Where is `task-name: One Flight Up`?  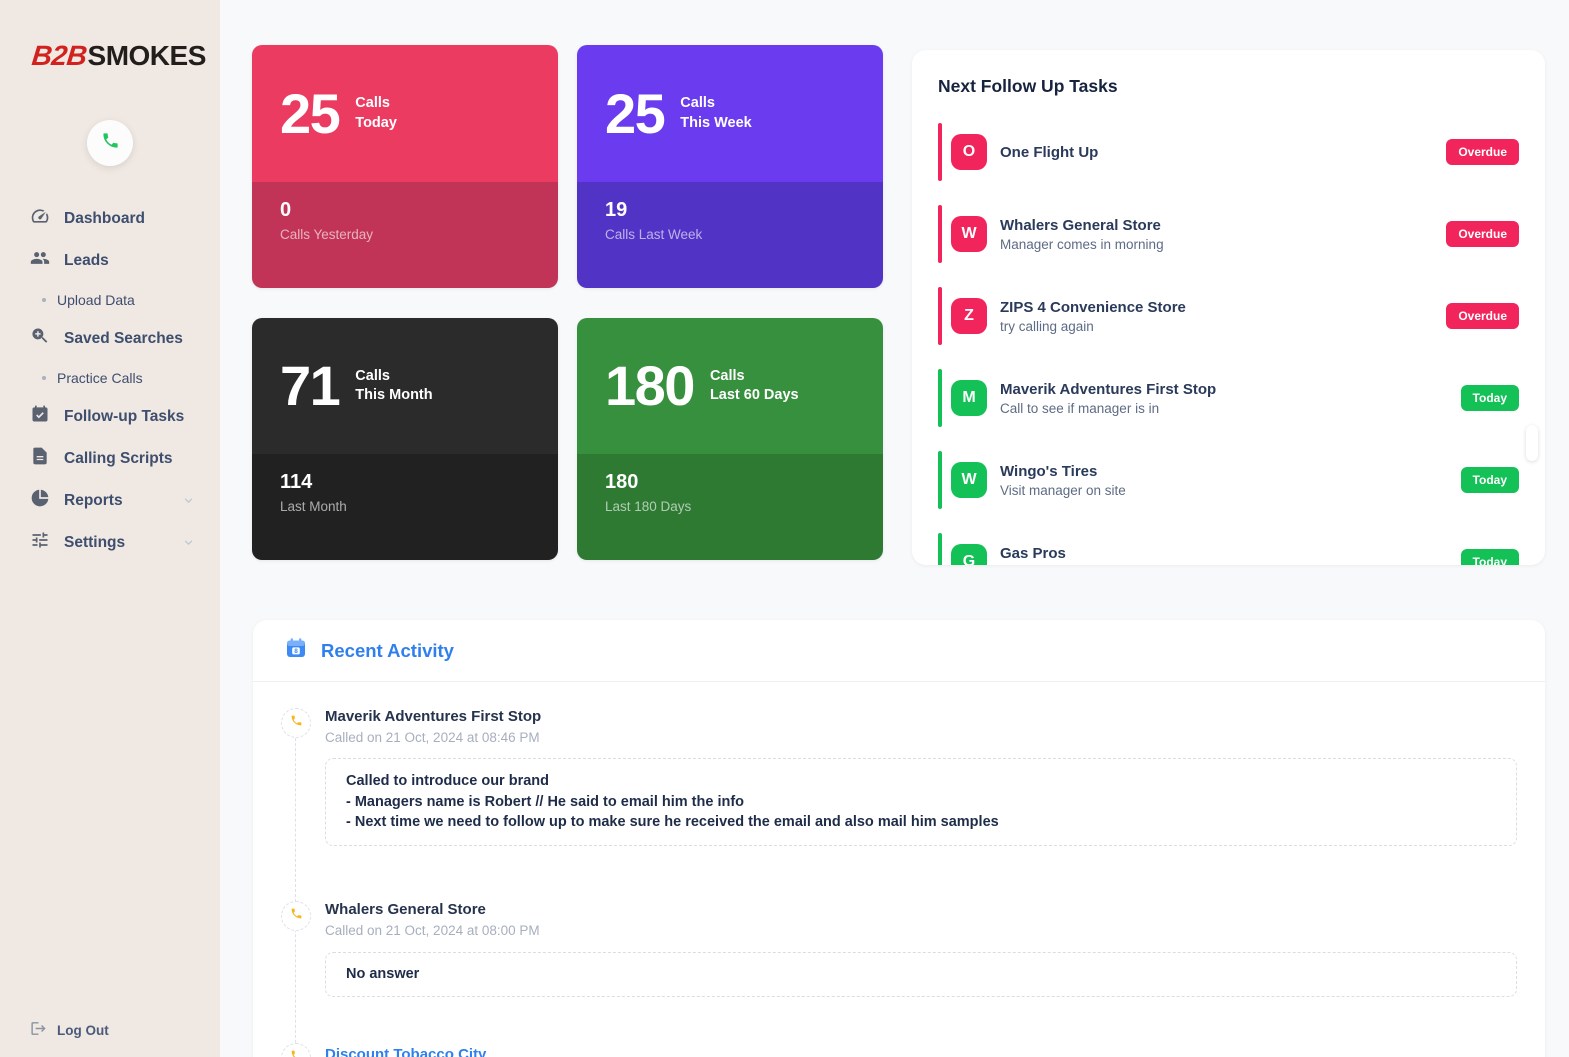
task-name: One Flight Up is located at coordinates (1049, 152).